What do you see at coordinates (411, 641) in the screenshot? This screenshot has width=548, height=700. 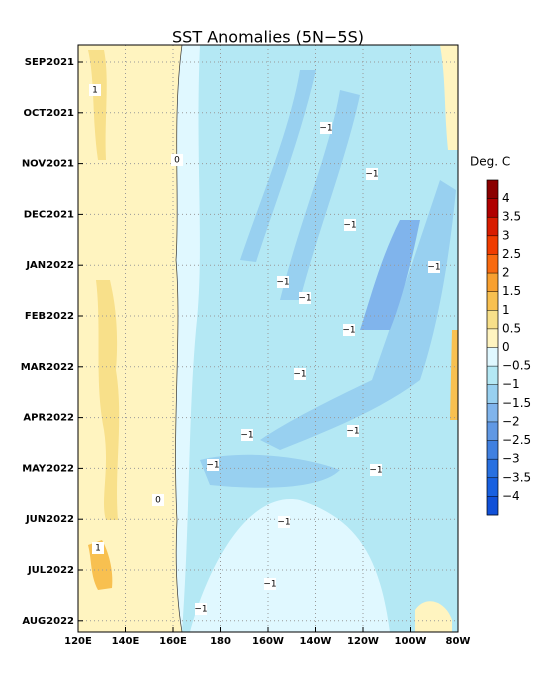 I see `x-tick-label: 100W` at bounding box center [411, 641].